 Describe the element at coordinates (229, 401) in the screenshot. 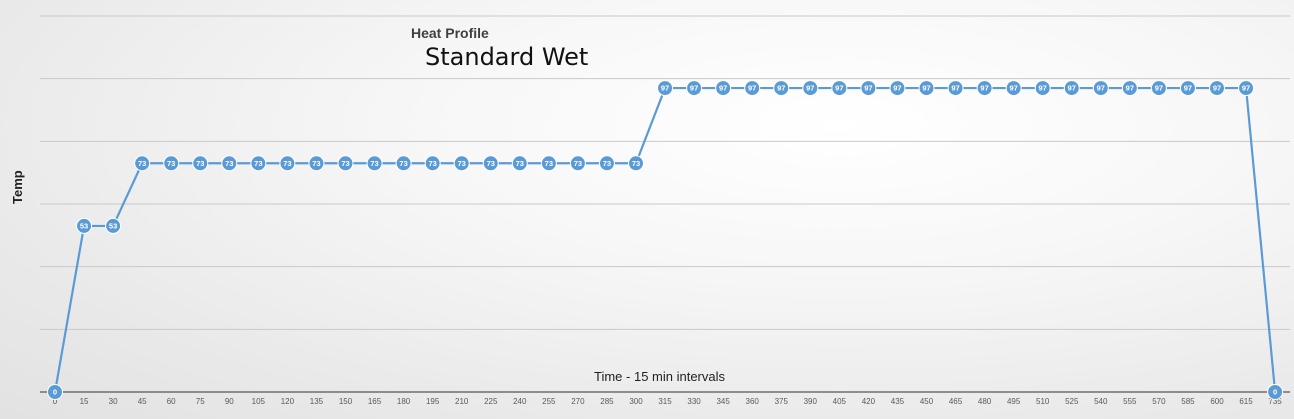

I see `x-tick-label: 90` at that location.